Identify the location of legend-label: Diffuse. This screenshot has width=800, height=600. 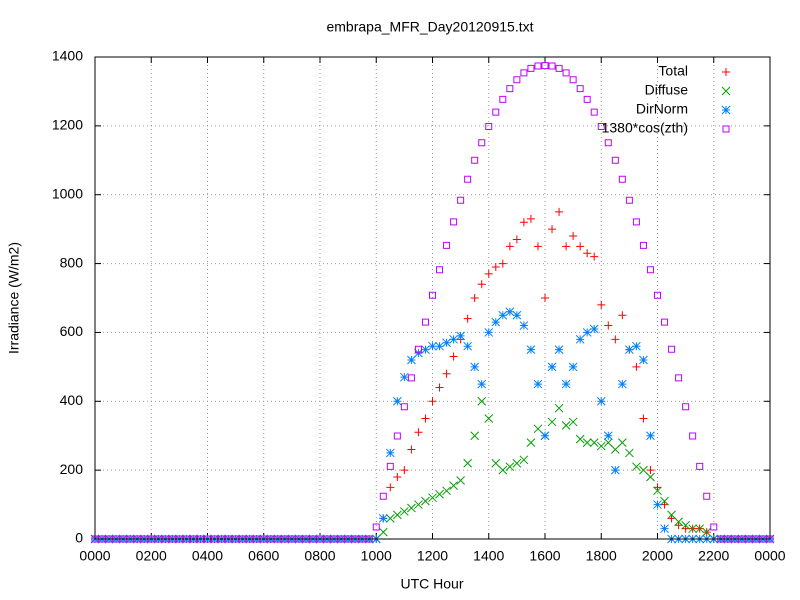
(667, 90).